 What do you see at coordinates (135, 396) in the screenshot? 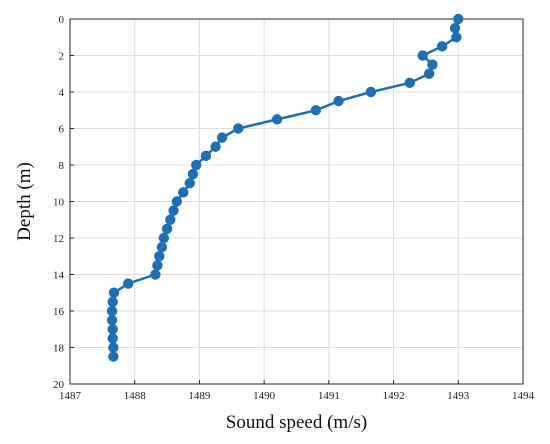
I see `x-tick-label: 1488` at bounding box center [135, 396].